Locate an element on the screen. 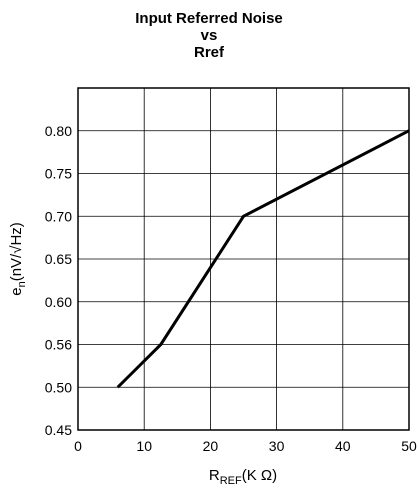 This screenshot has height=491, width=419. chart-title-line-3: Rref is located at coordinates (209, 52).